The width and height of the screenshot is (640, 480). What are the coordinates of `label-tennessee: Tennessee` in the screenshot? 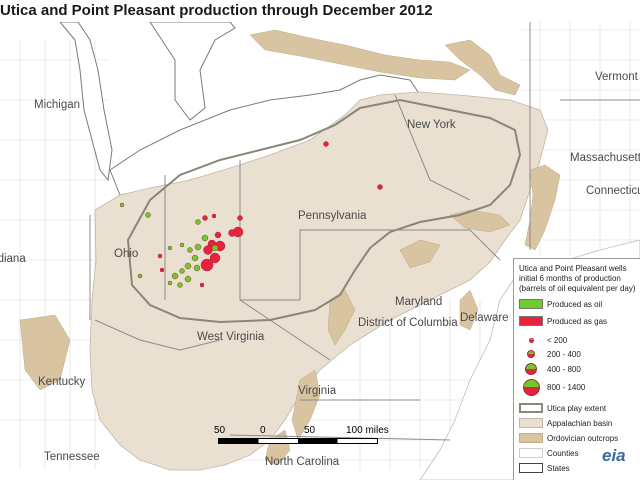 It's located at (72, 457).